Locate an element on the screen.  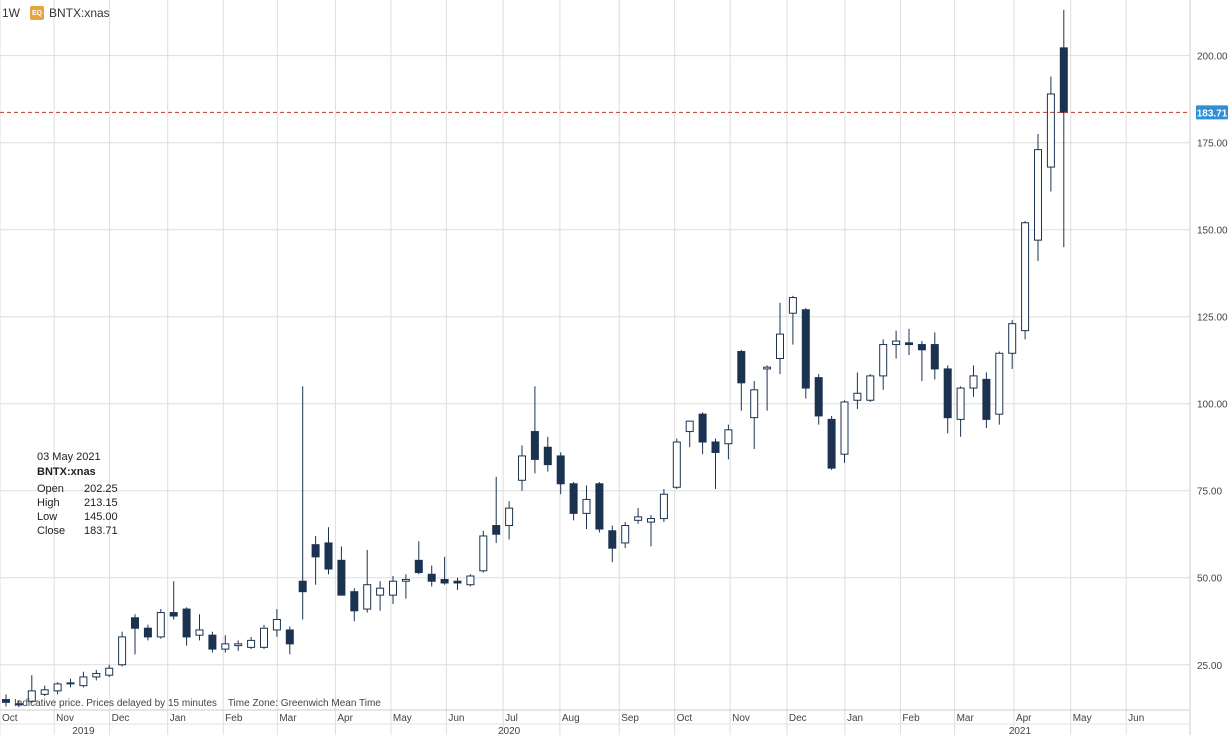
y-tick-label: 150.00 is located at coordinates (1212, 231).